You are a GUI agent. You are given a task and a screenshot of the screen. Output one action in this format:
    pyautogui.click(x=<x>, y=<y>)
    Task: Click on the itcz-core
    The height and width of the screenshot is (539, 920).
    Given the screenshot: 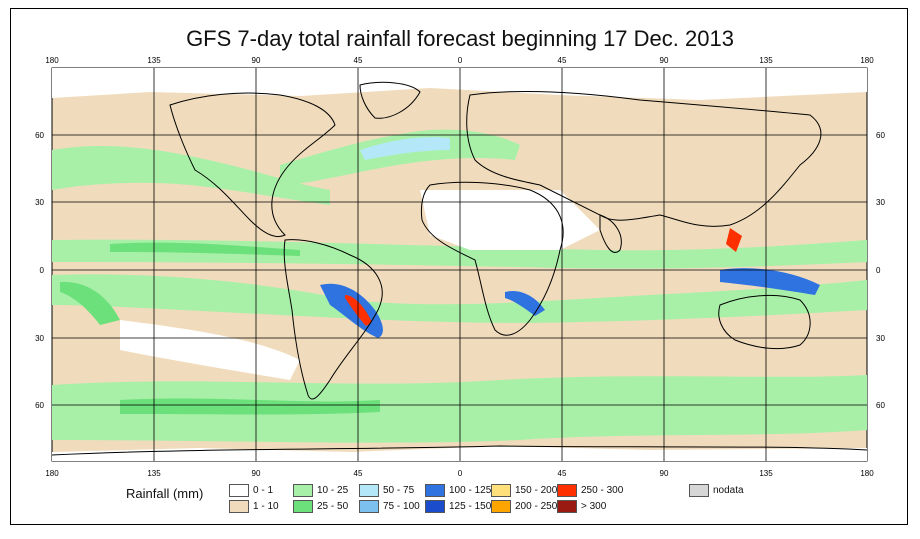 What is the action you would take?
    pyautogui.click(x=205, y=249)
    